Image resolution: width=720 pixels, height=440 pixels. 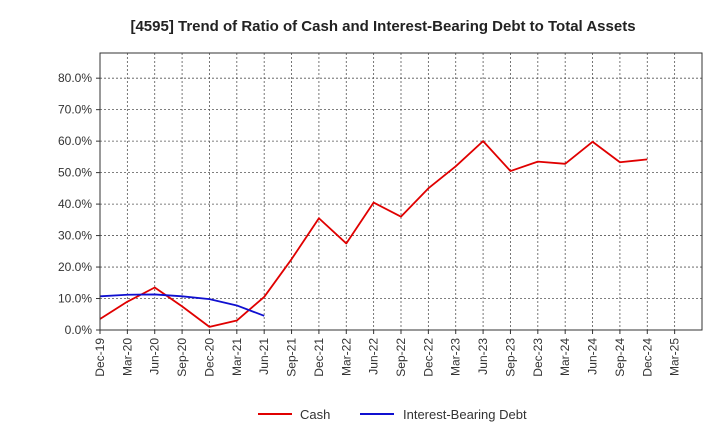 I want to click on series-line-interest-bearing-debt, so click(x=182, y=305).